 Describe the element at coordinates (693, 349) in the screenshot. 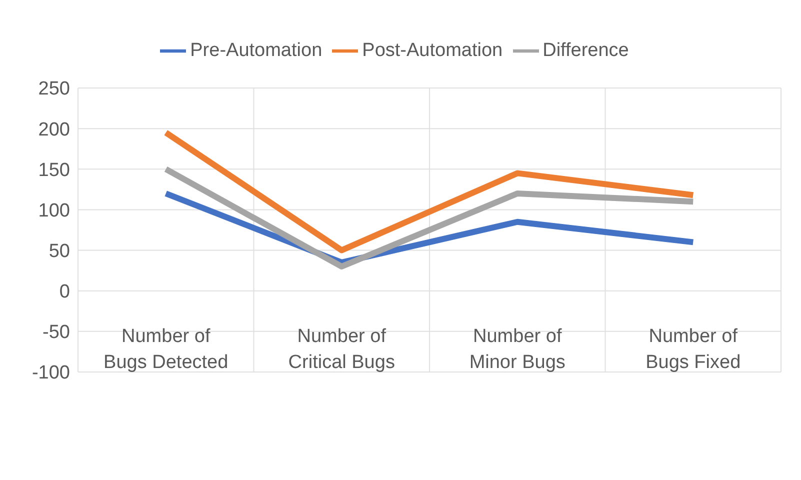

I see `x-tick-label: Number of Bugs Fixed` at that location.